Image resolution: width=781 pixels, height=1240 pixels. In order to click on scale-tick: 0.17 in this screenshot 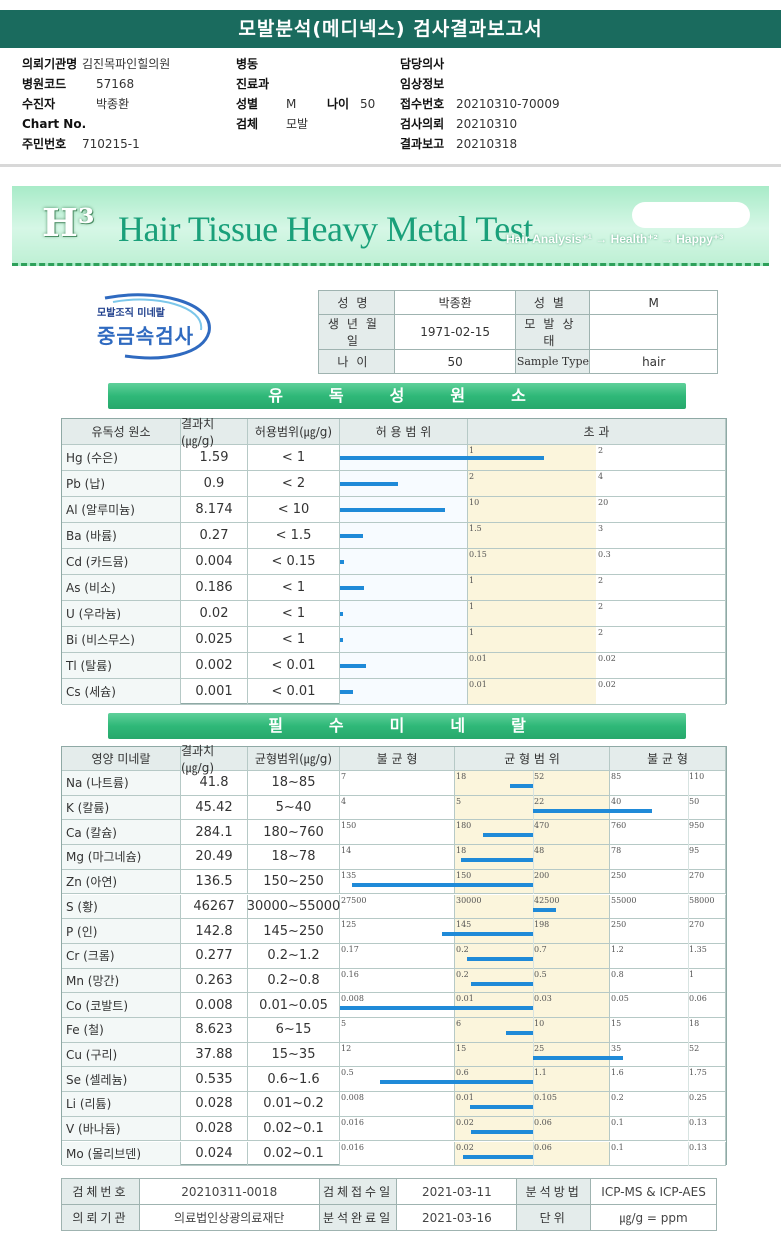, I will do `click(350, 949)`.